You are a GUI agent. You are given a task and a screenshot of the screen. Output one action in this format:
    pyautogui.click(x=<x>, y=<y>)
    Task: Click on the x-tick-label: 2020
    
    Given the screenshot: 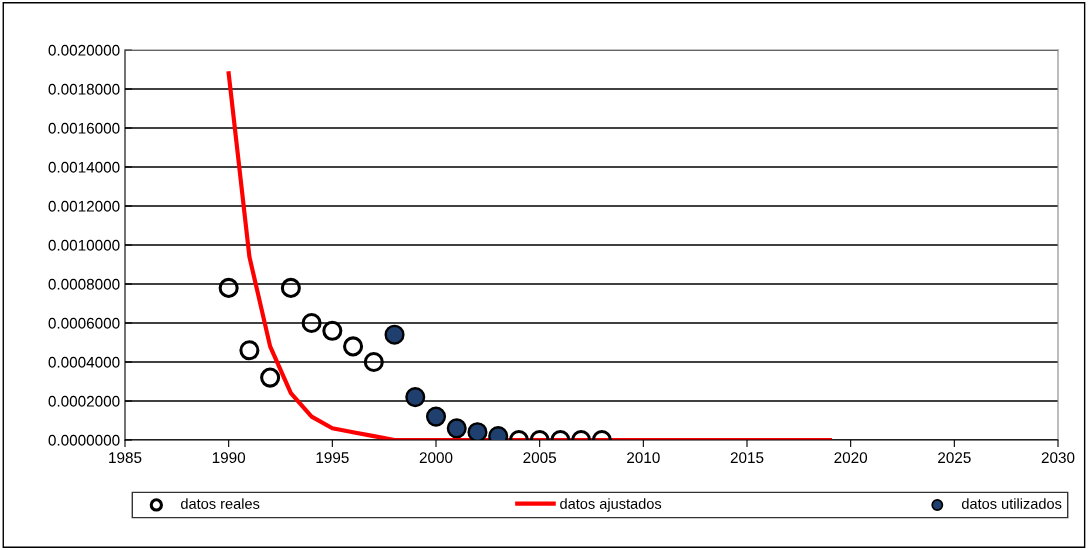 What is the action you would take?
    pyautogui.click(x=851, y=458)
    